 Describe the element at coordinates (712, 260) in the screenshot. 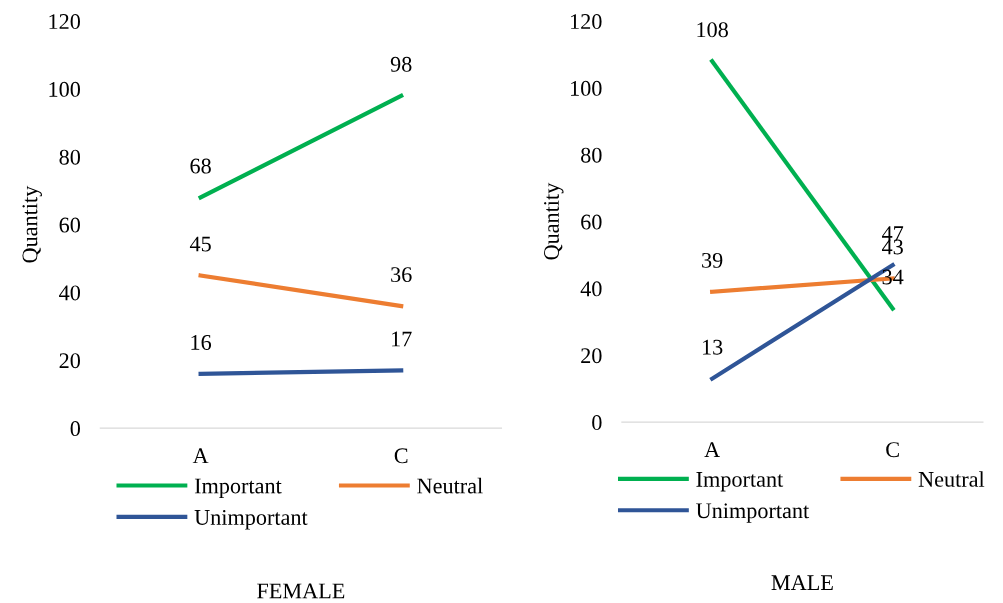

I see `data-label: 39` at that location.